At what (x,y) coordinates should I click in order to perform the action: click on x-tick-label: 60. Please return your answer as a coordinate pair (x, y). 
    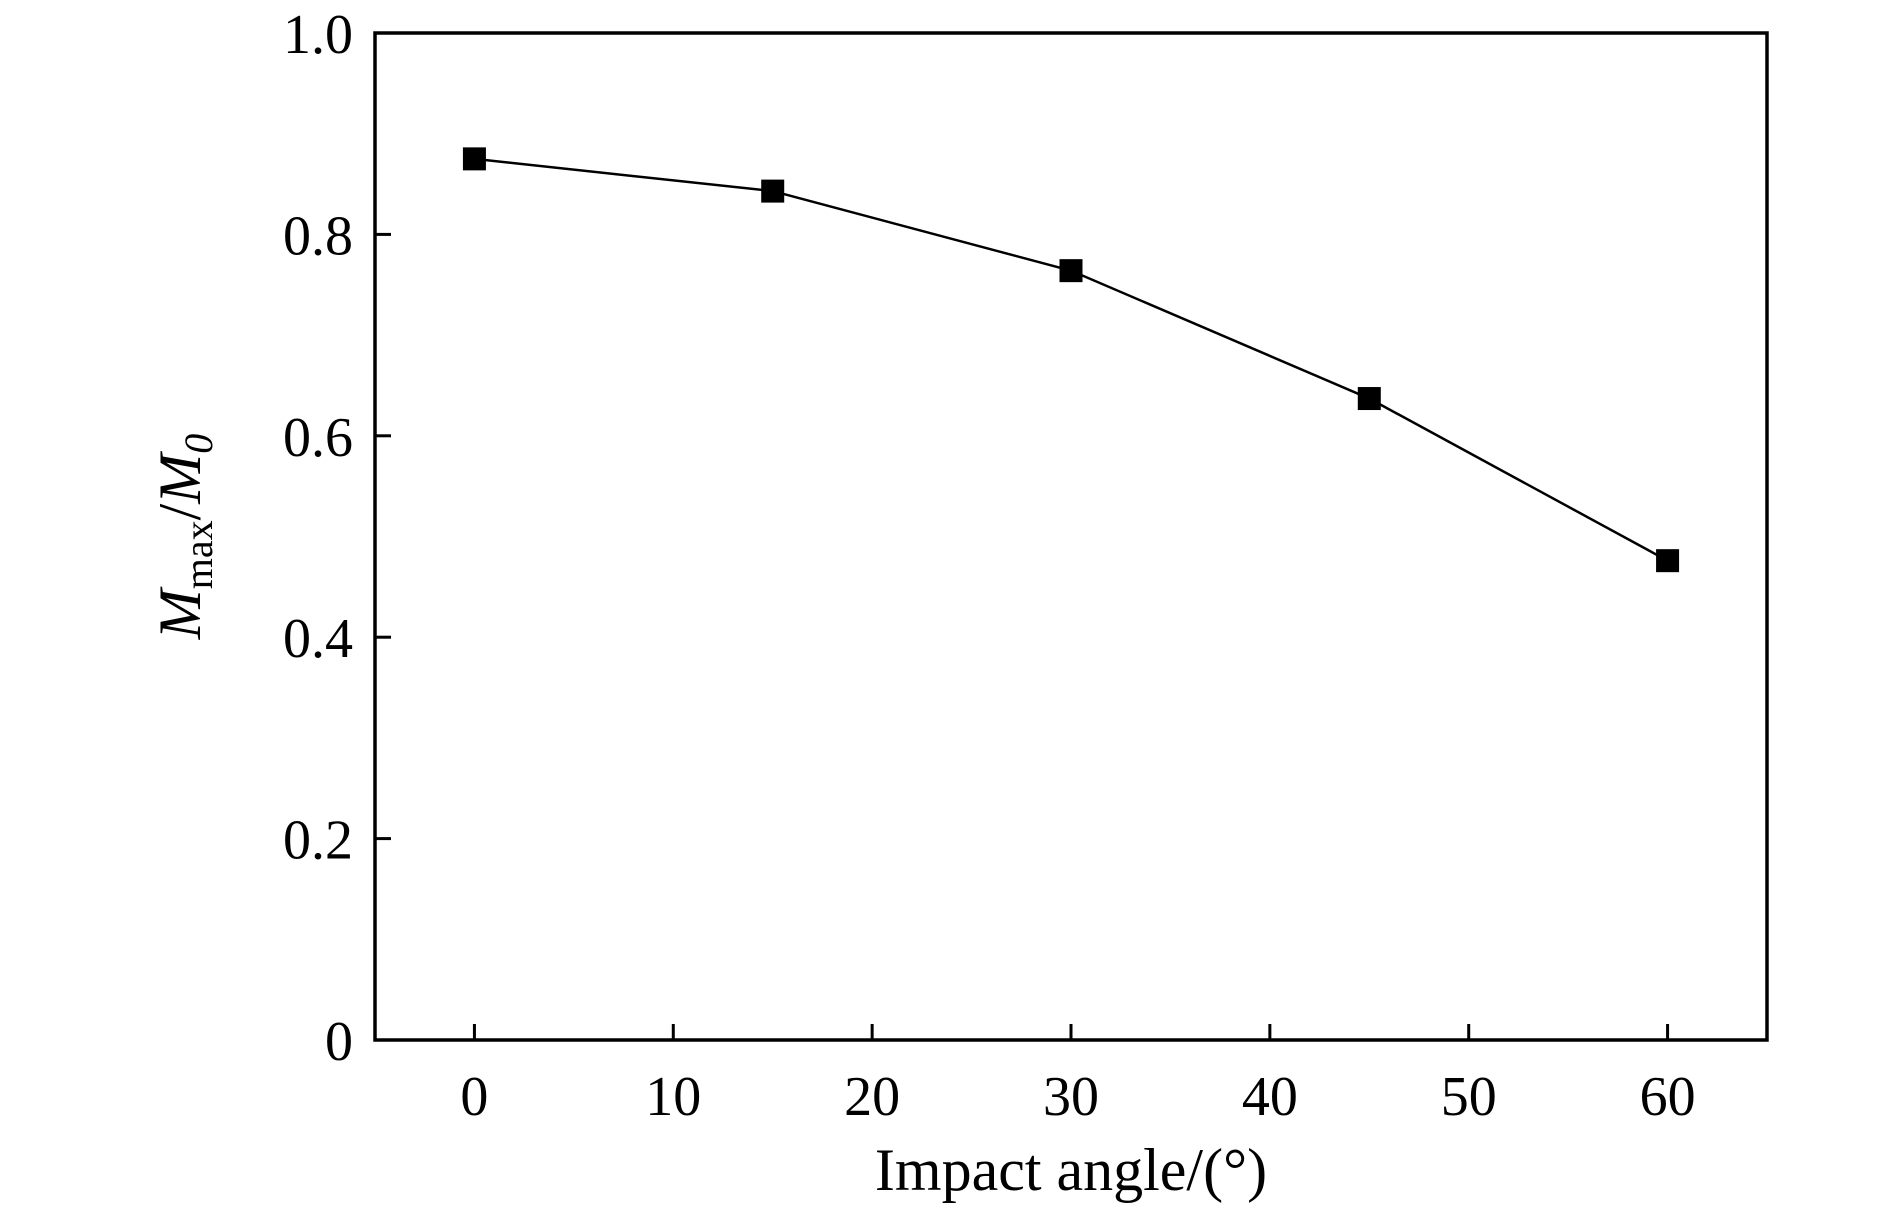
    Looking at the image, I should click on (1668, 1097).